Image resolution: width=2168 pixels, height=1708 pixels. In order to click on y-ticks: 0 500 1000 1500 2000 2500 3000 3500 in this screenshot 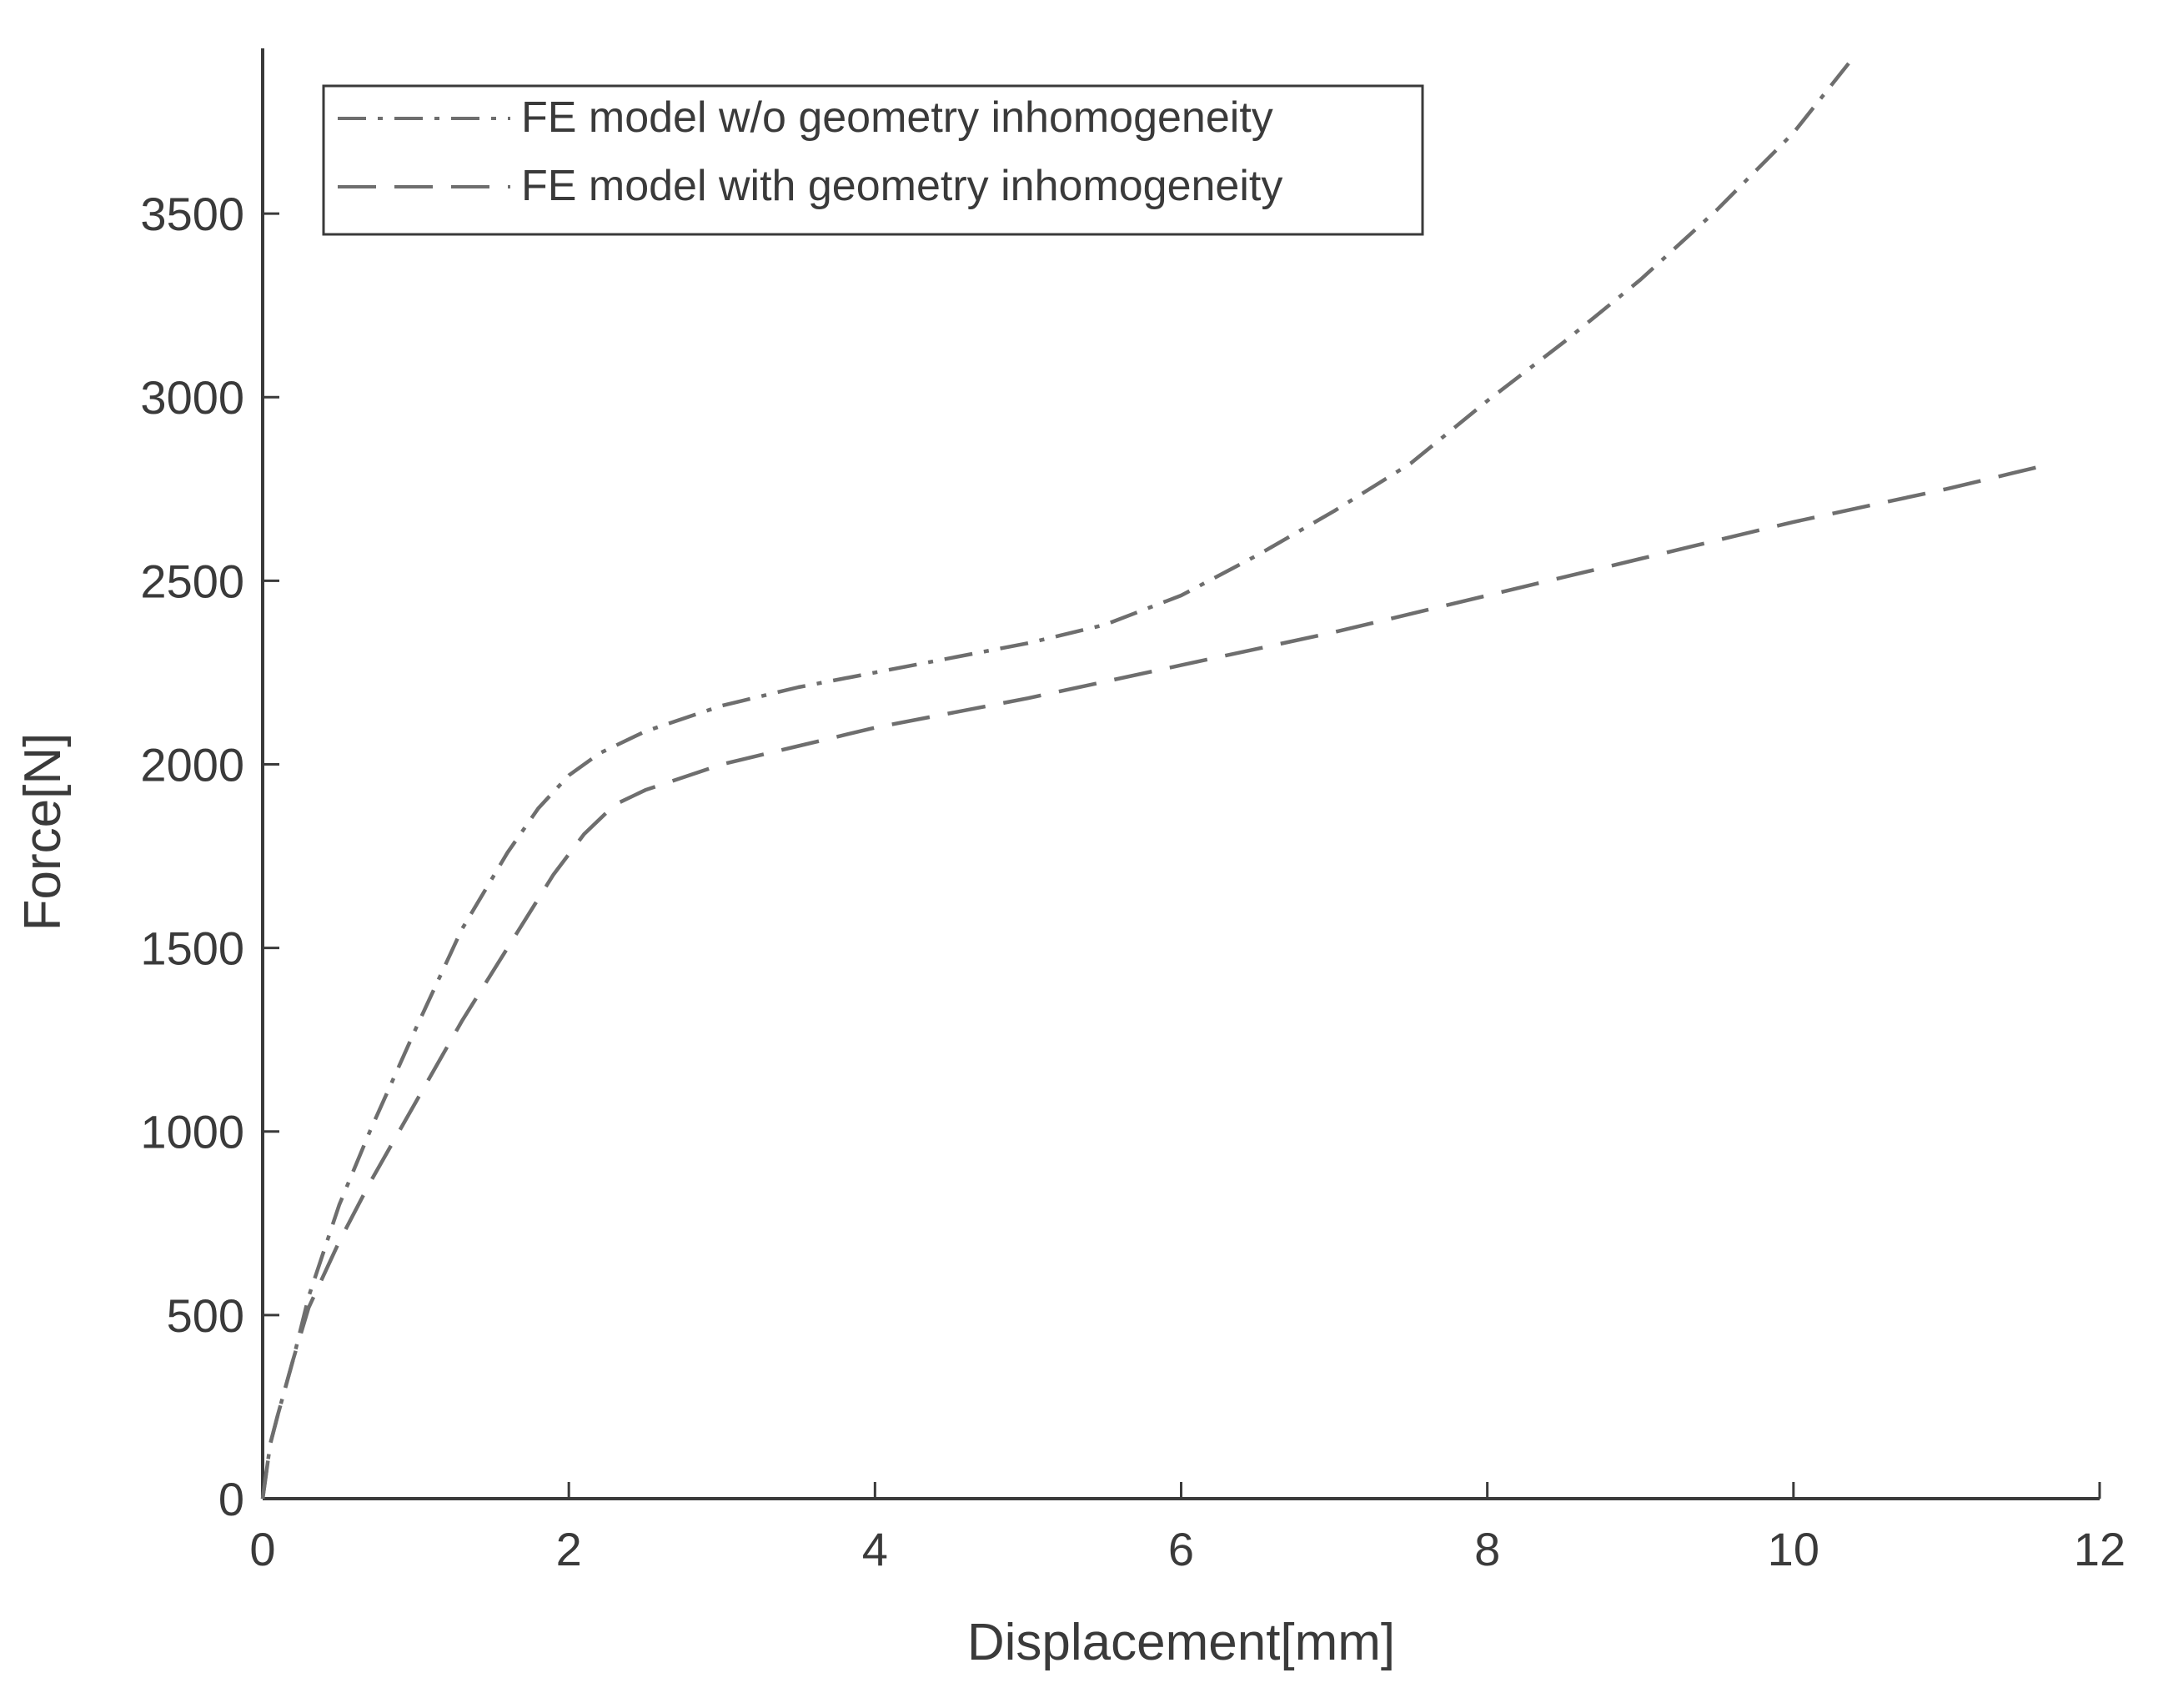, I will do `click(209, 856)`.